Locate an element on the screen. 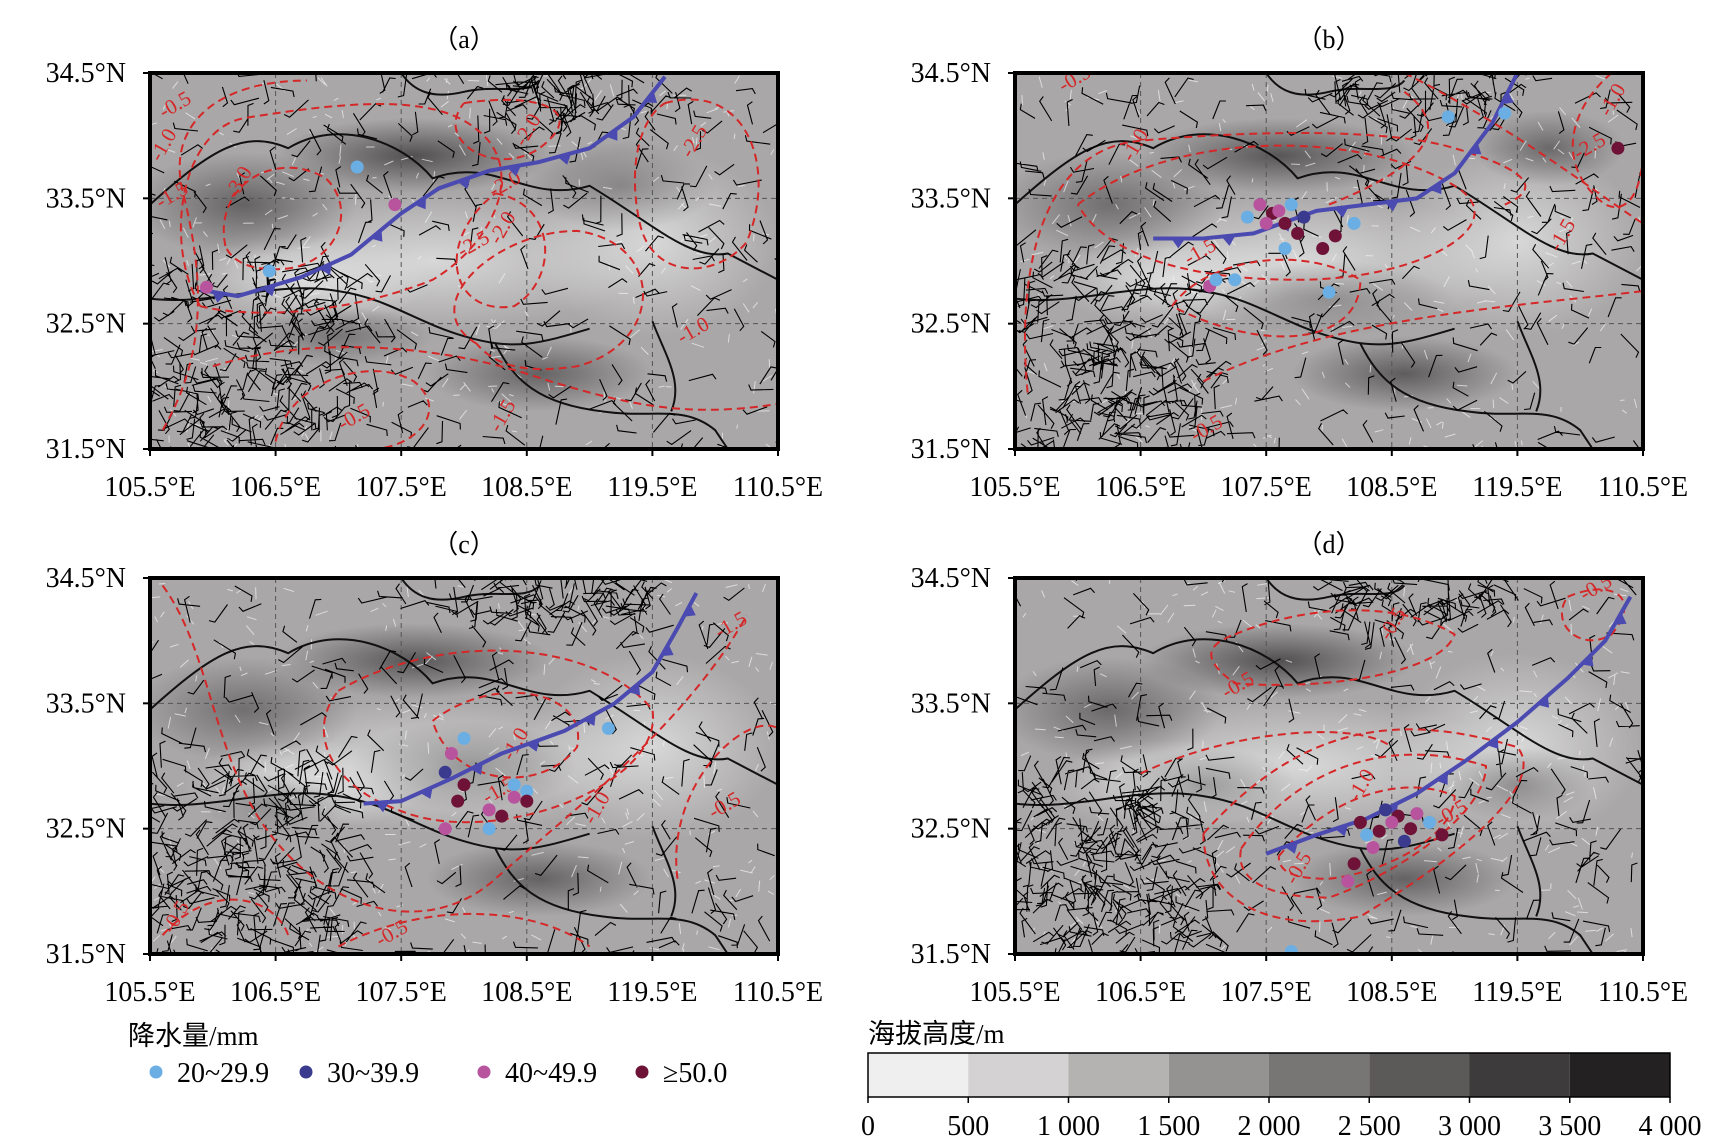  panel-label: （b） is located at coordinates (1328, 39).